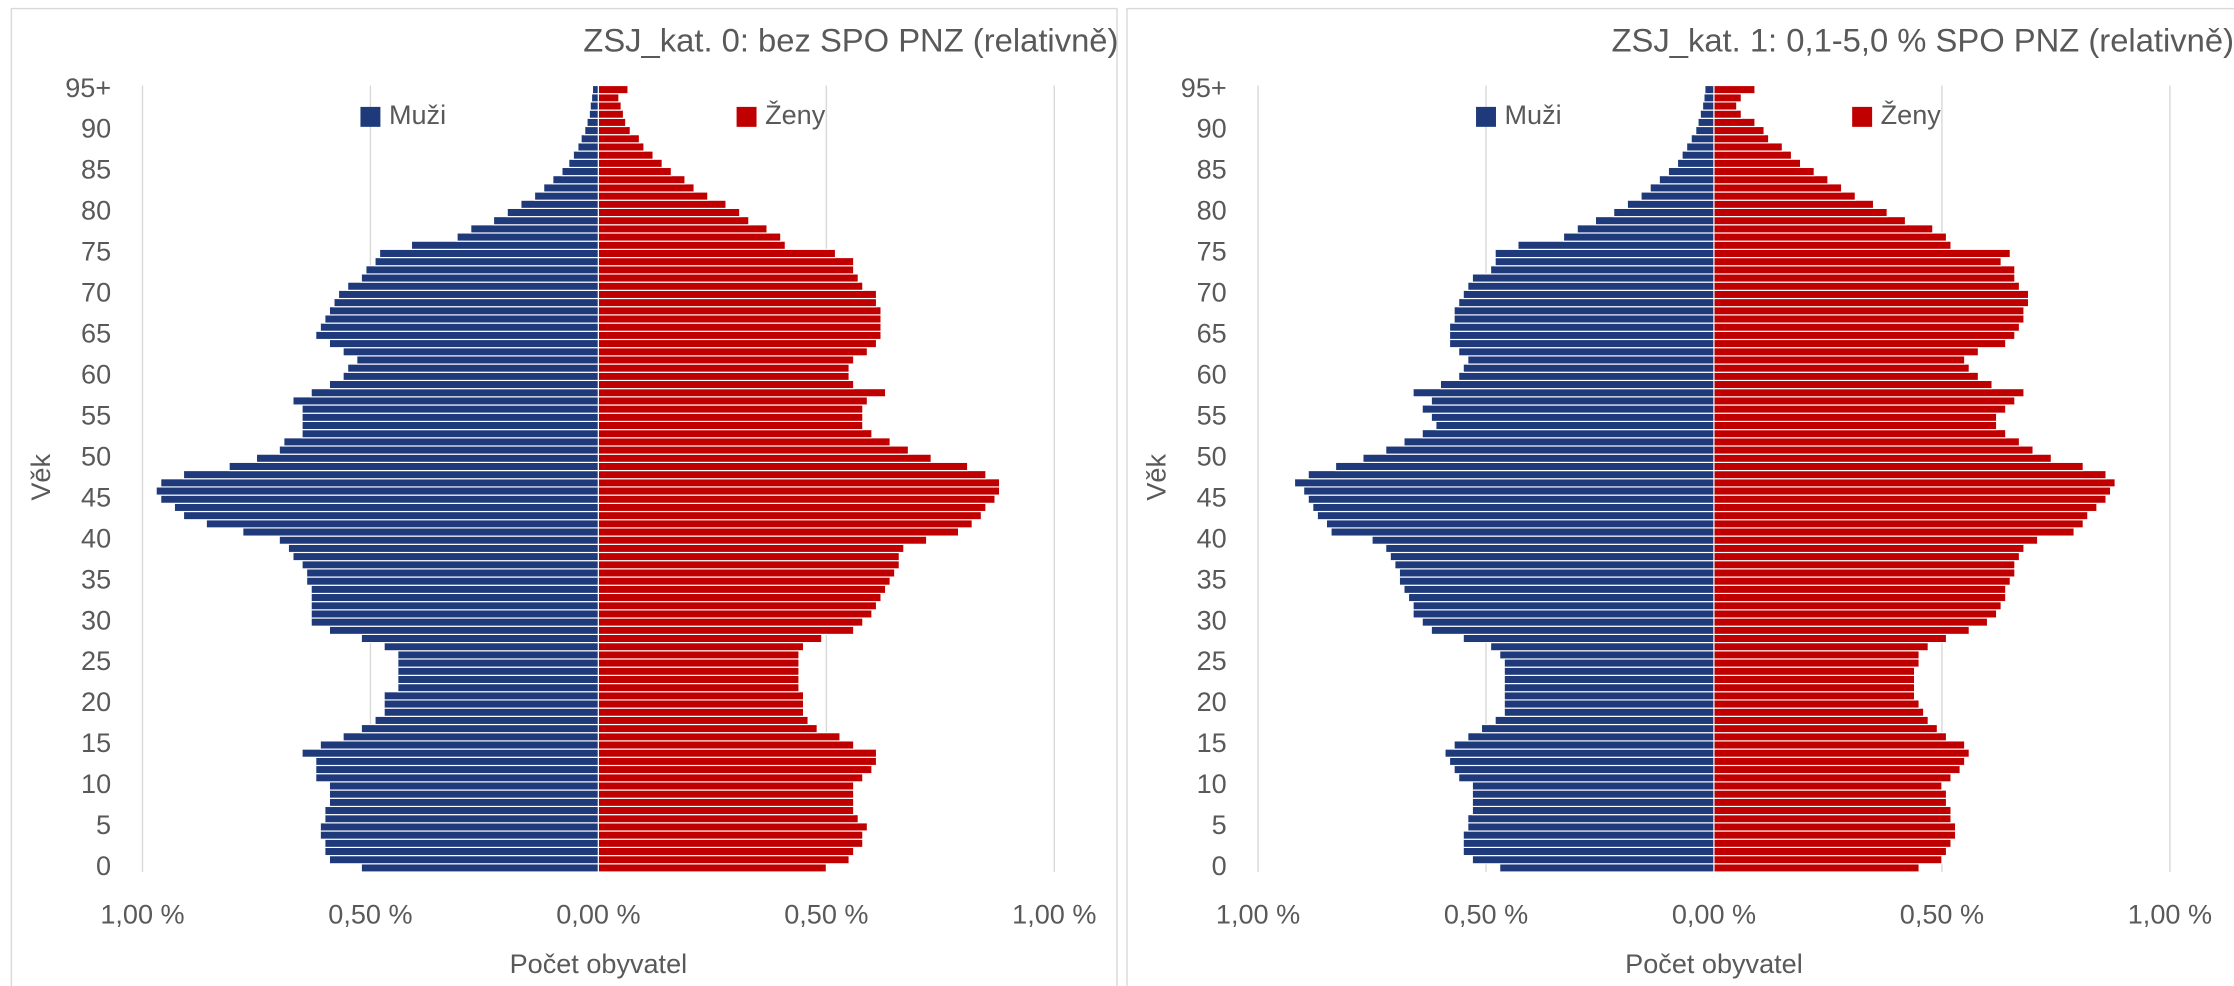 The width and height of the screenshot is (2234, 986). What do you see at coordinates (2170, 913) in the screenshot?
I see `x-tick-label: 1,00 %` at bounding box center [2170, 913].